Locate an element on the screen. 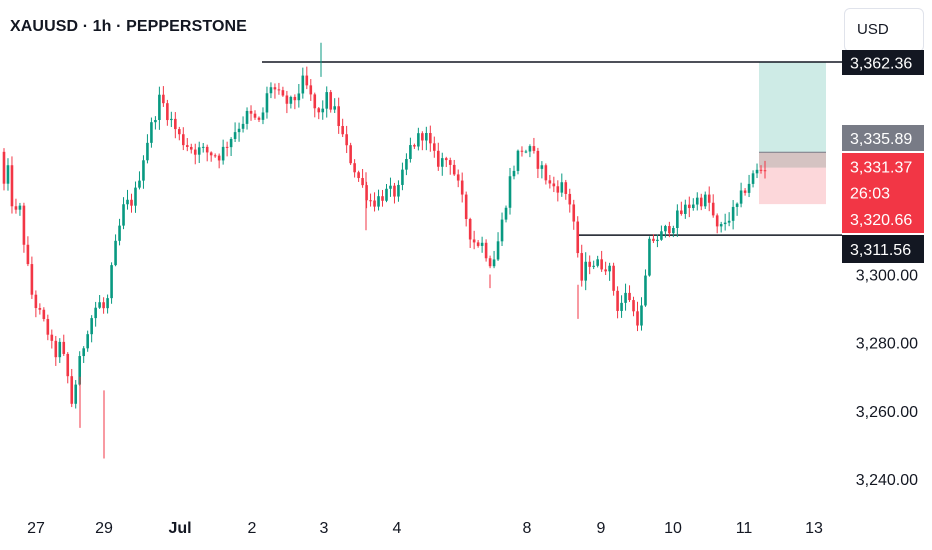 This screenshot has height=550, width=932. price-axis: 3,300.00 3,280.00 3,260.00 3,240.00 is located at coordinates (887, 378).